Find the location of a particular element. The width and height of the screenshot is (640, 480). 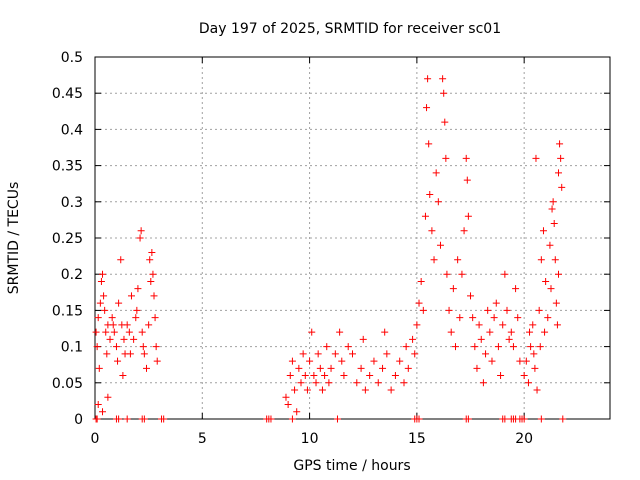

x-tick-label: 20 is located at coordinates (524, 439).